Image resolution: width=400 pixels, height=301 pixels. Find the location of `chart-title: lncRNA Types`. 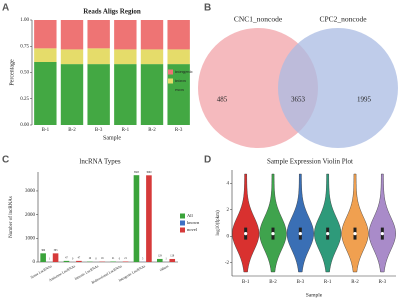

chart-title: lncRNA Types is located at coordinates (99, 162).